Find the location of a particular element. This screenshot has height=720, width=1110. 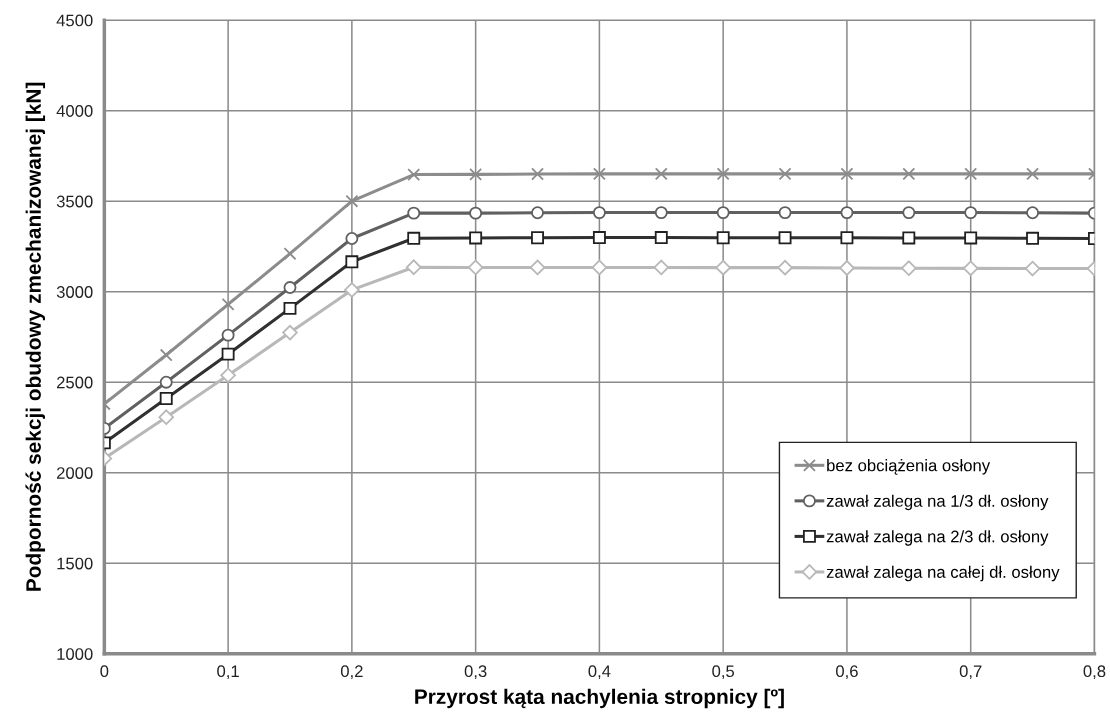

y-axis-title: Podporność sekcji obudowy zmechanizowanej [kN] is located at coordinates (35, 336).